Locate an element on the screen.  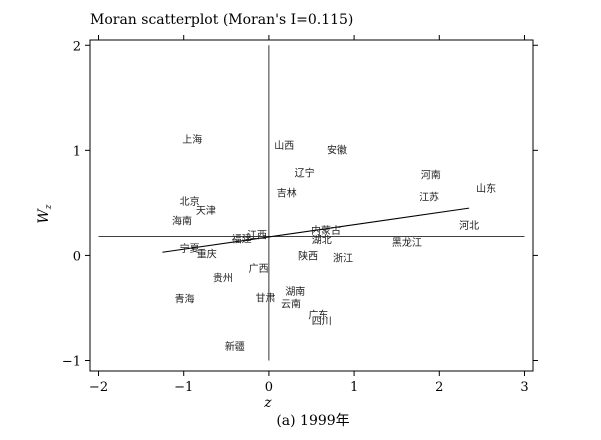
point-label: 新疆 is located at coordinates (235, 346).